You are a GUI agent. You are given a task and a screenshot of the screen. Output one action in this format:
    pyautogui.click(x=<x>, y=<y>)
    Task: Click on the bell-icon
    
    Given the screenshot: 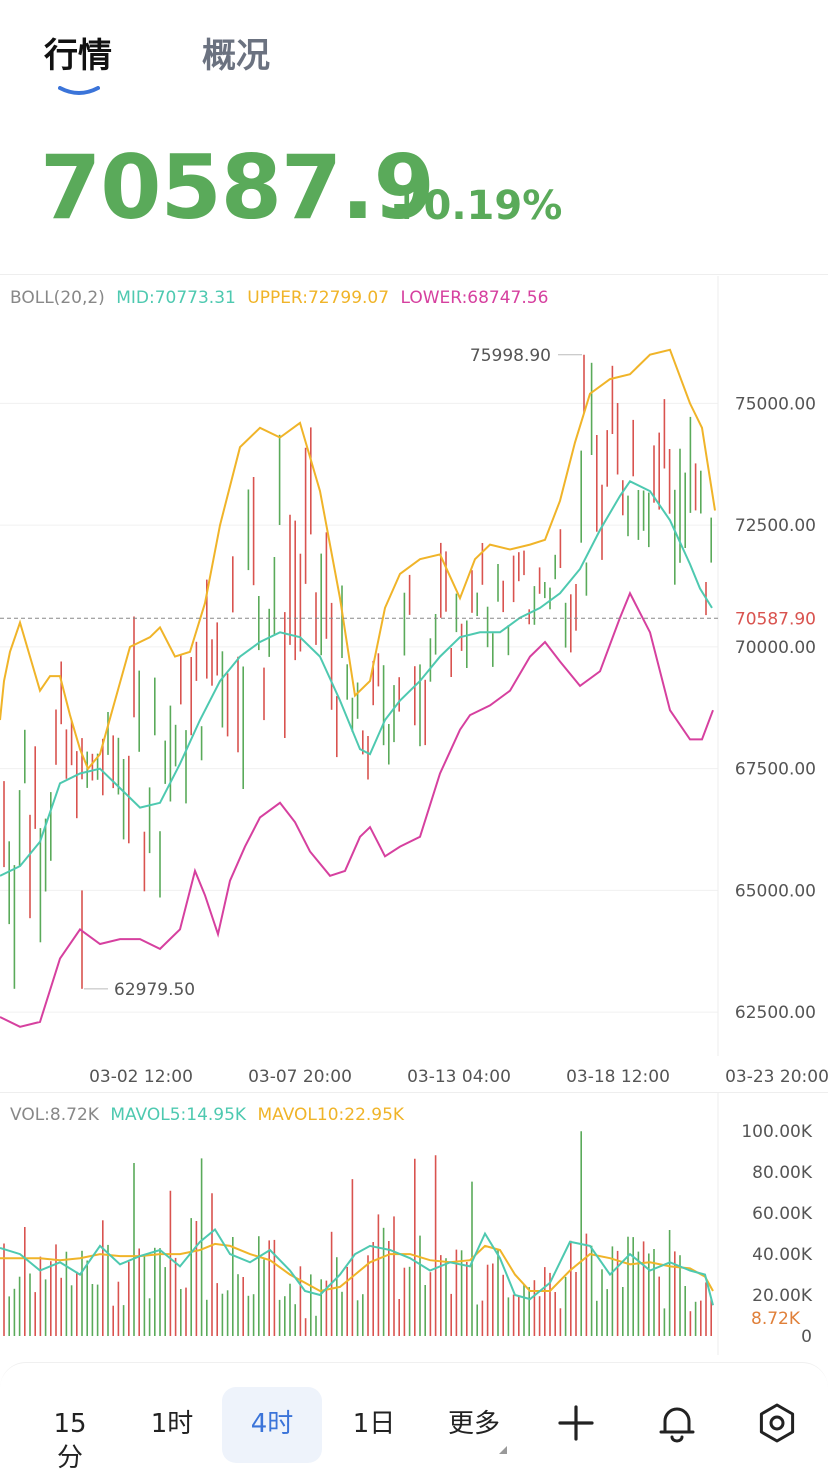 What is the action you would take?
    pyautogui.click(x=677, y=1423)
    